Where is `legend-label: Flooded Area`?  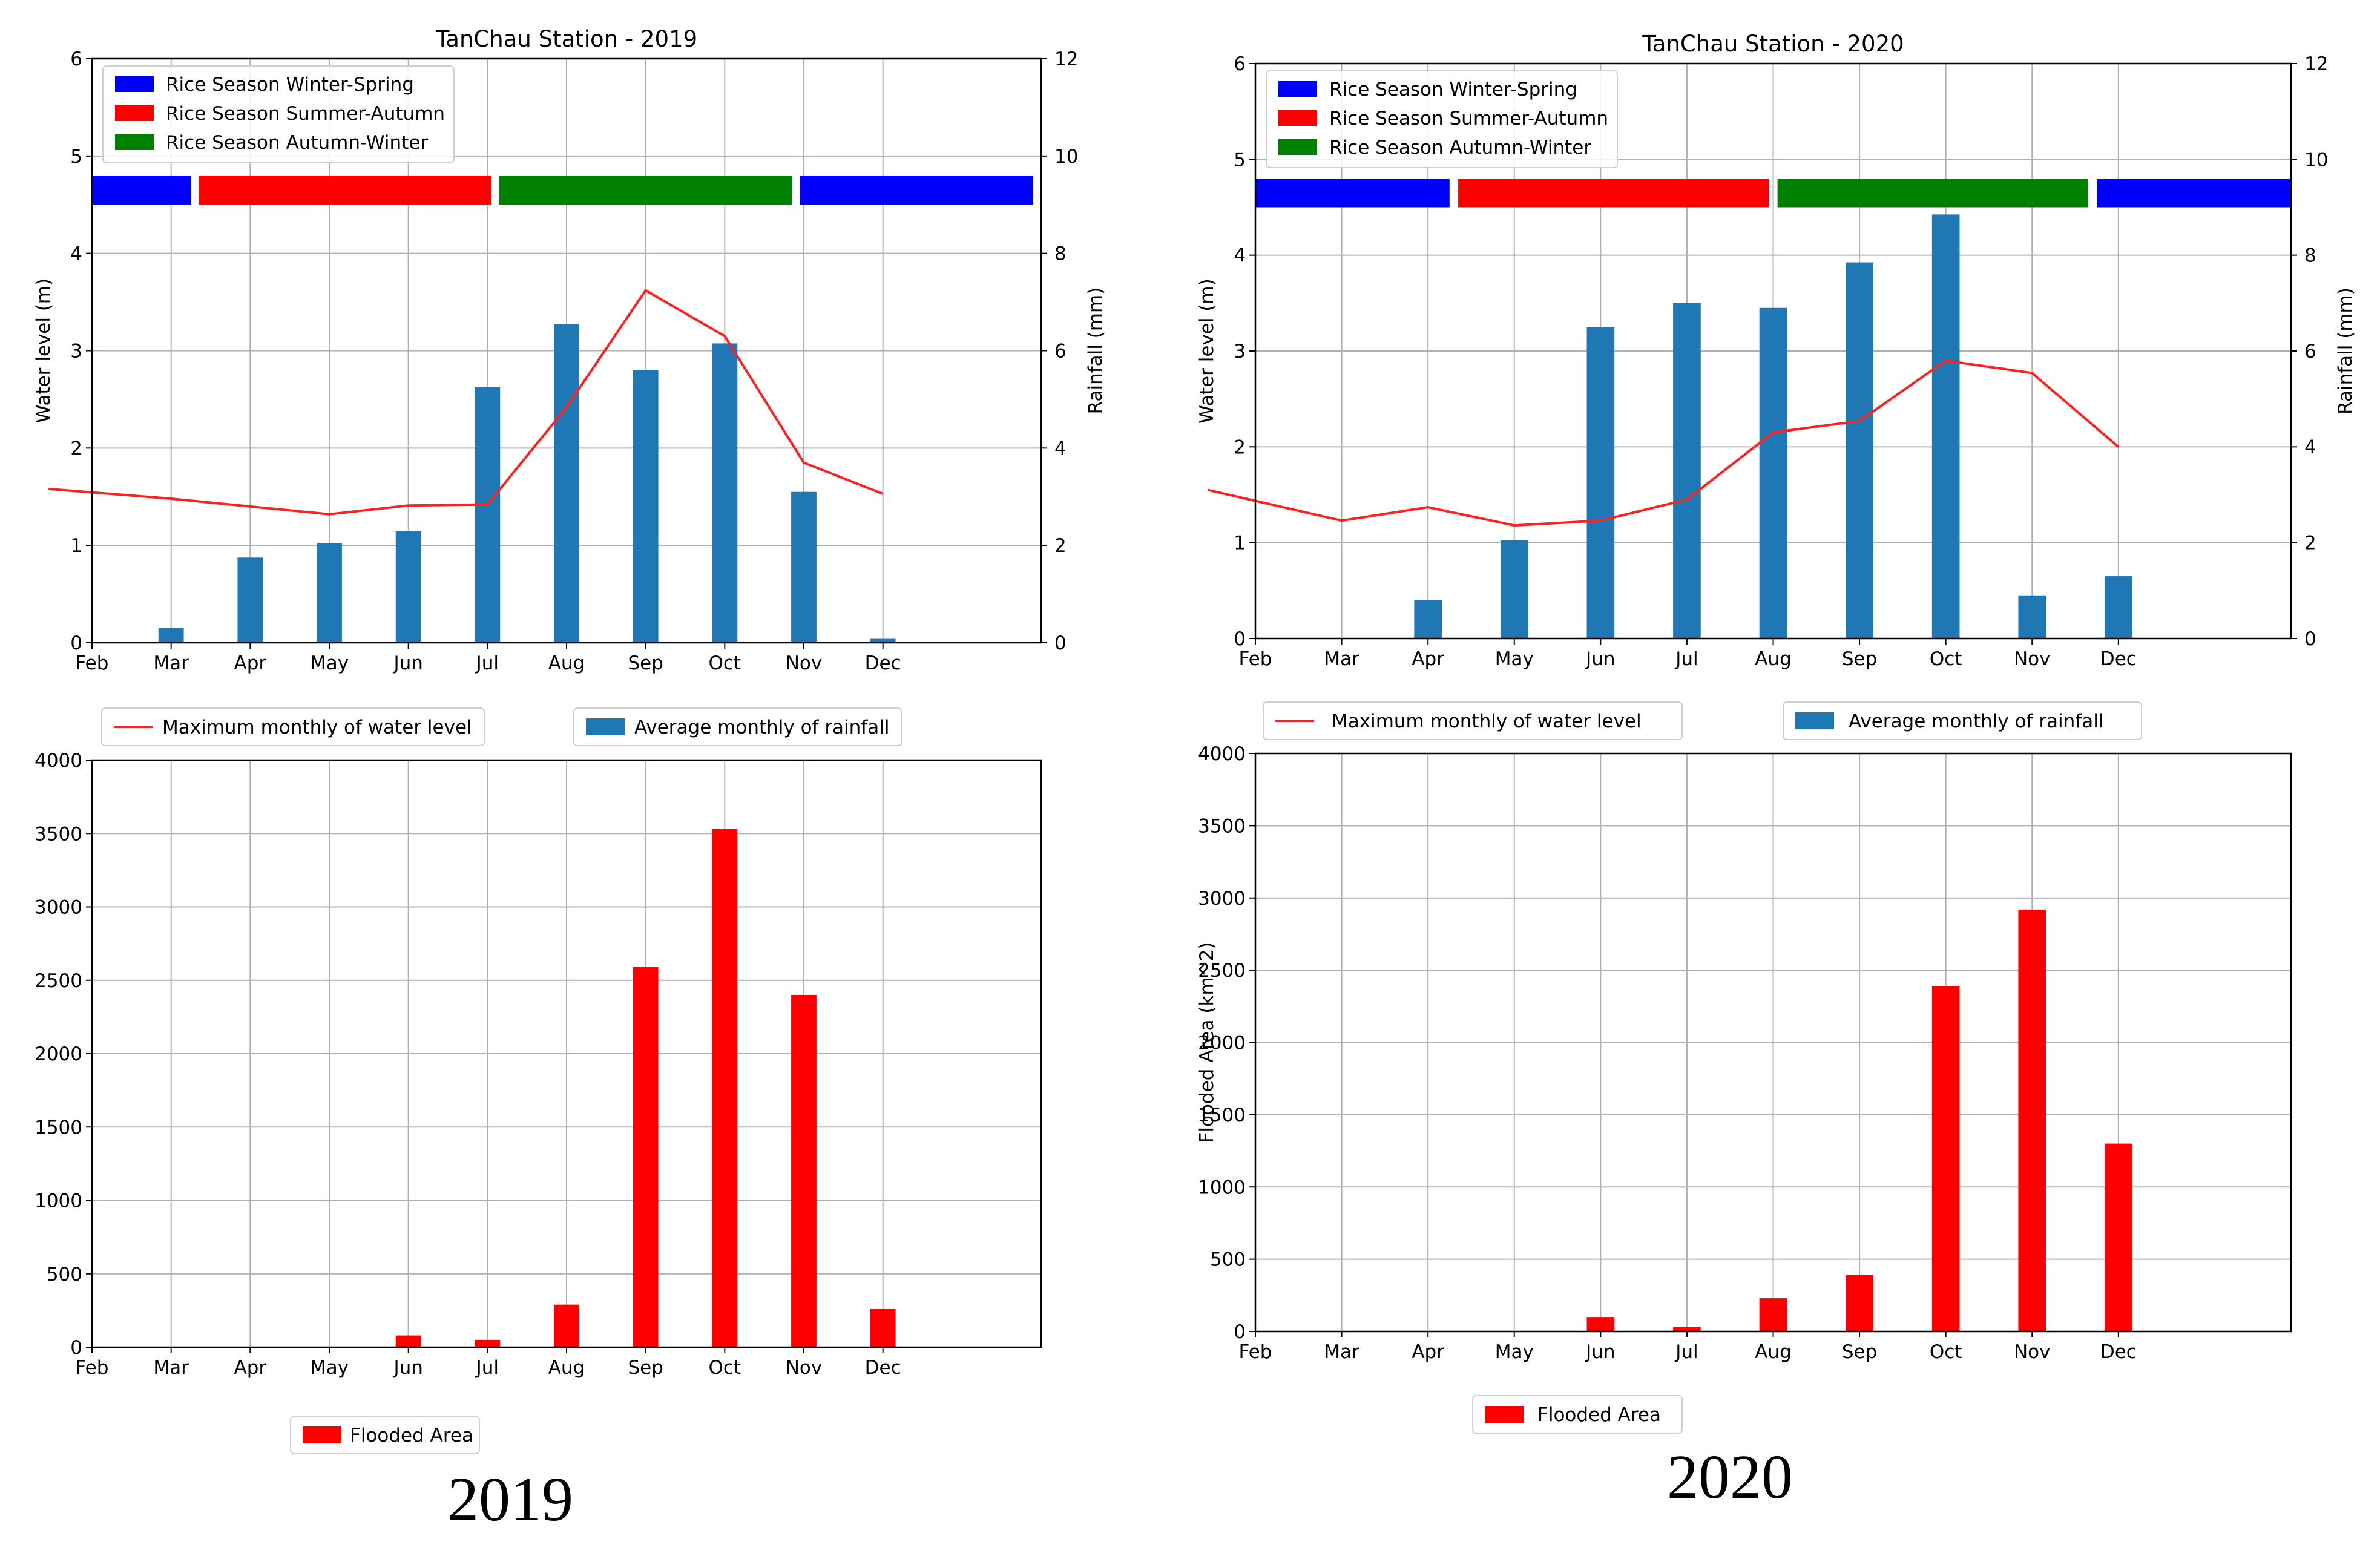
legend-label: Flooded Area is located at coordinates (1599, 1415).